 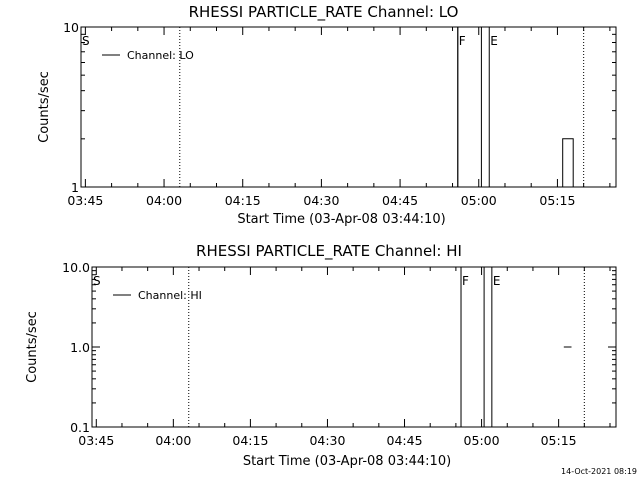 I want to click on chart-title: RHESSI PARTICLE_RATE Channel: LO, so click(x=324, y=12).